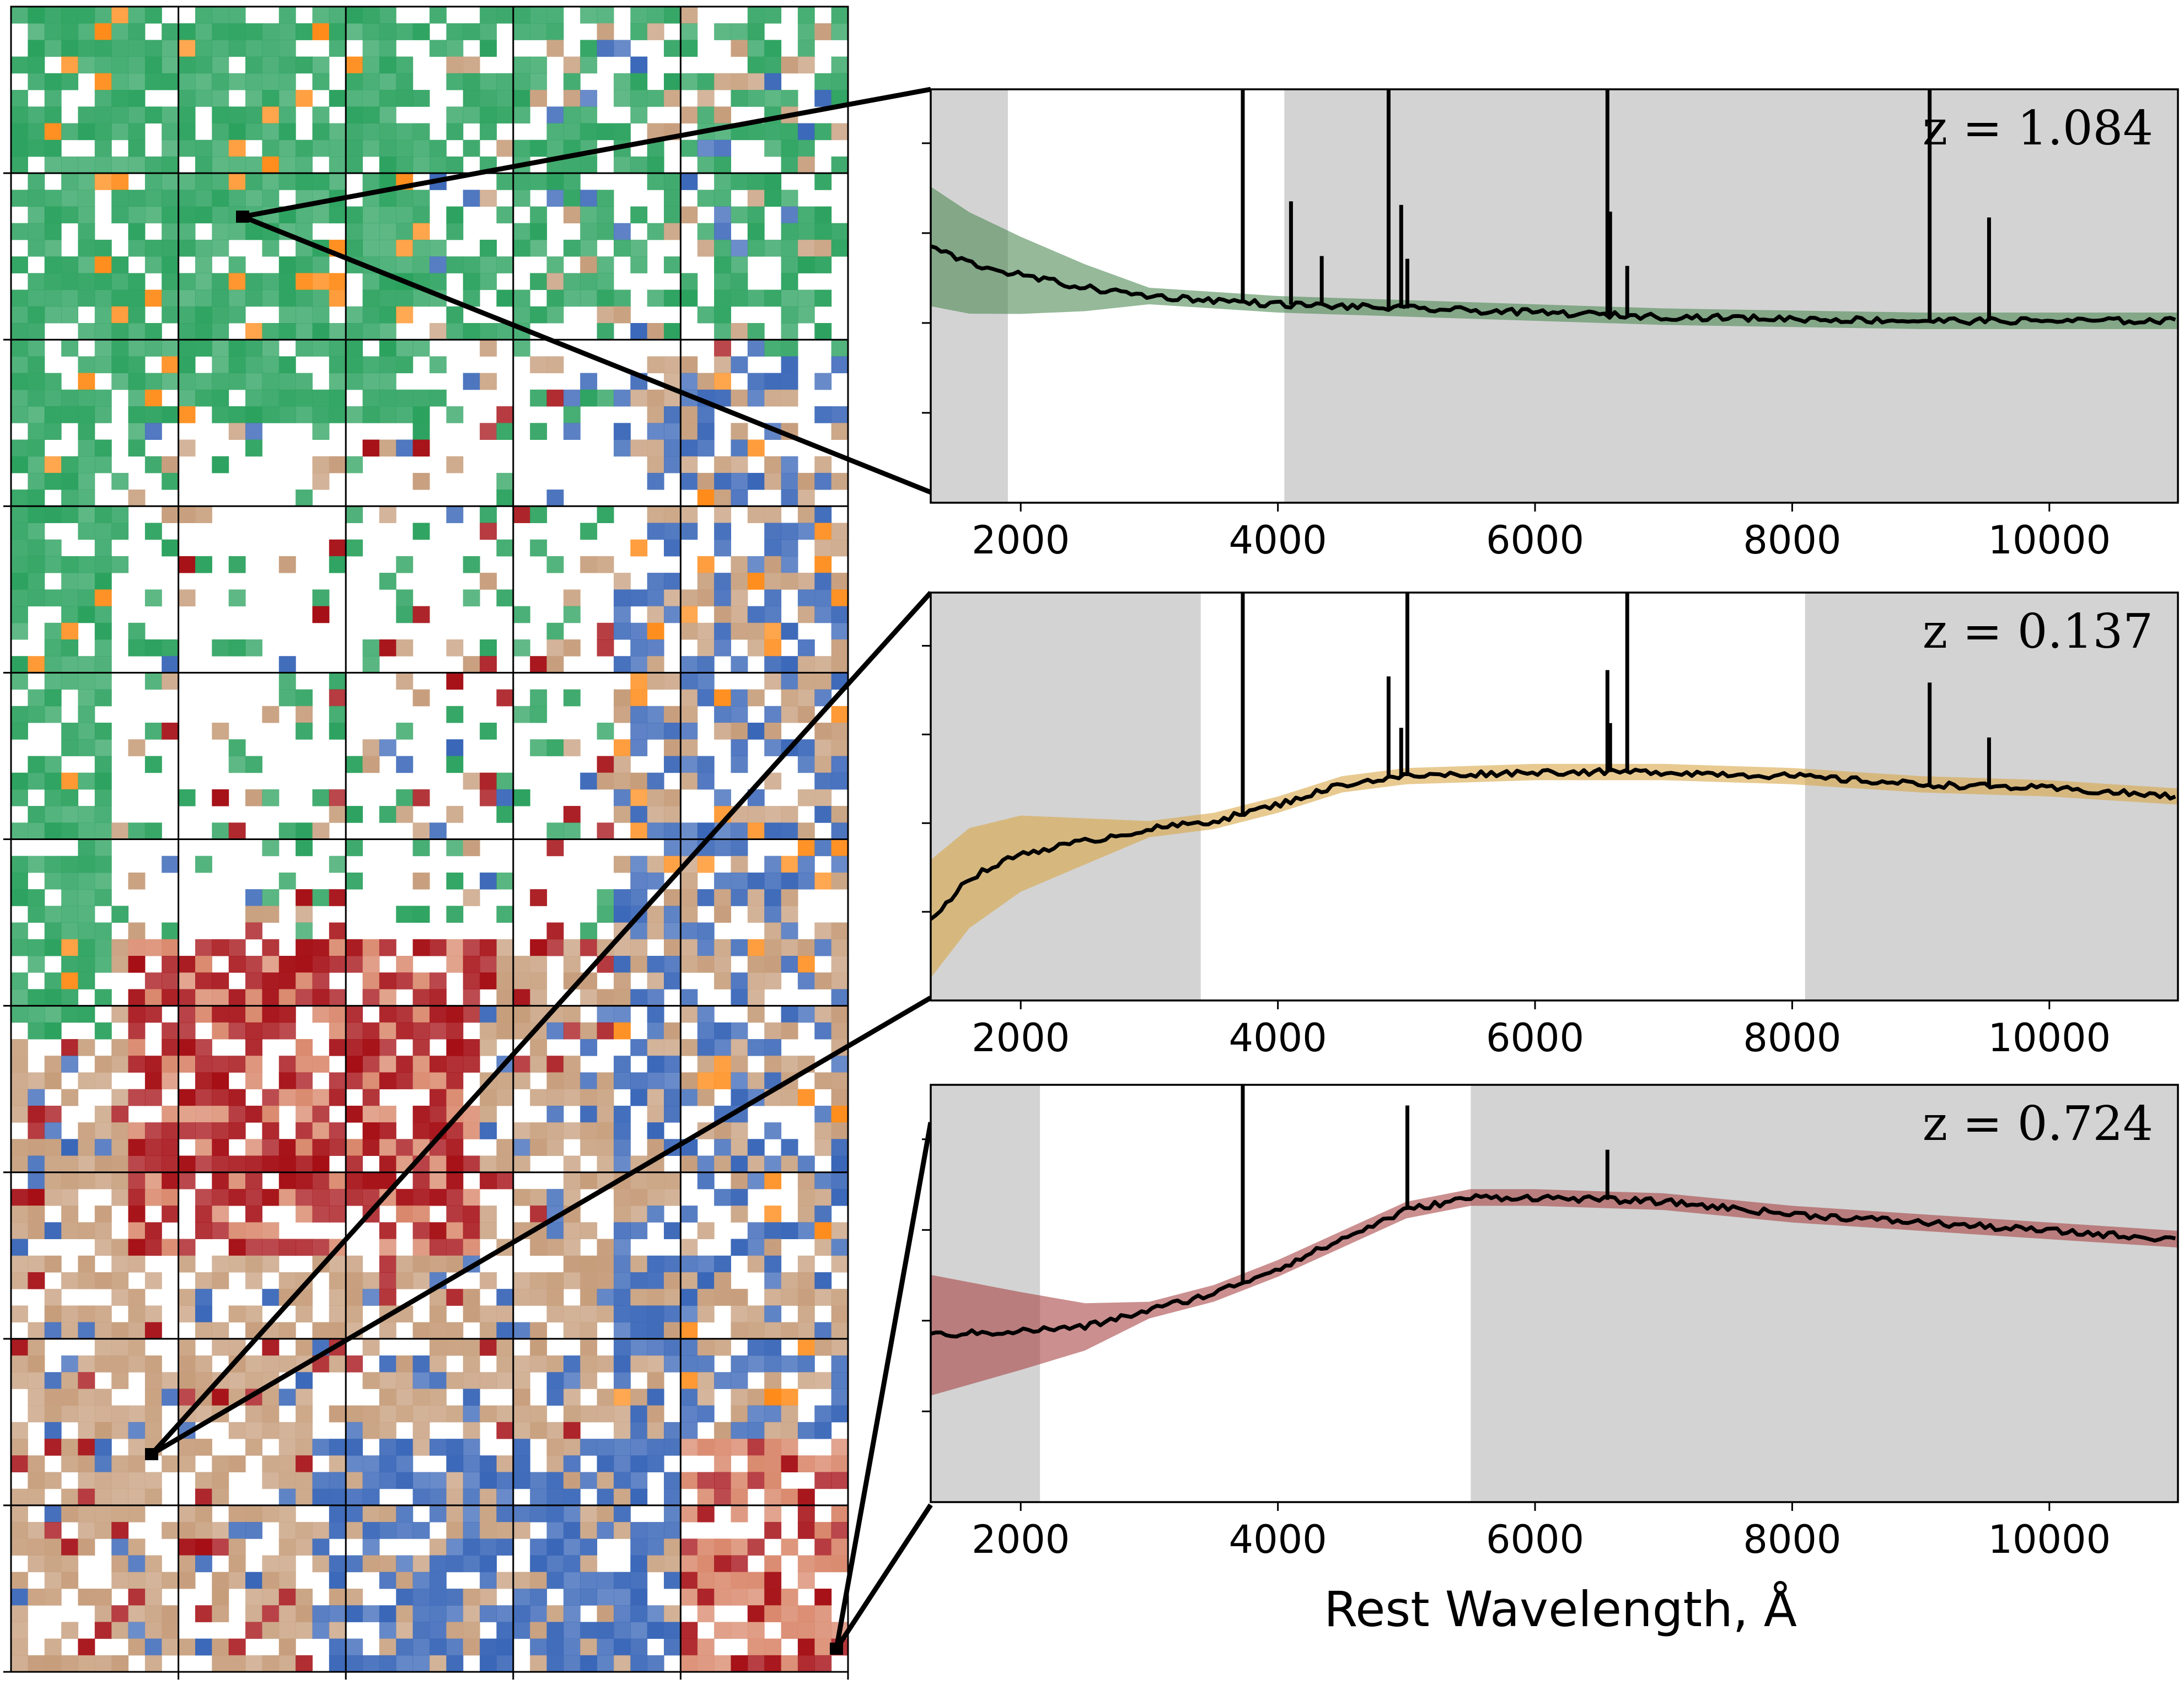  Describe the element at coordinates (1554, 296) in the screenshot. I see `panel-frame` at that location.